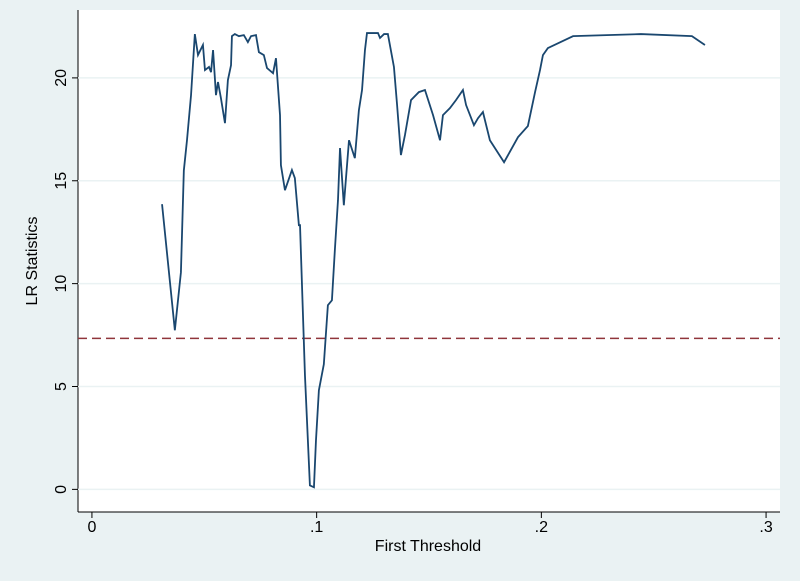 This screenshot has width=800, height=581. What do you see at coordinates (91, 527) in the screenshot?
I see `x-tick-label: 0` at bounding box center [91, 527].